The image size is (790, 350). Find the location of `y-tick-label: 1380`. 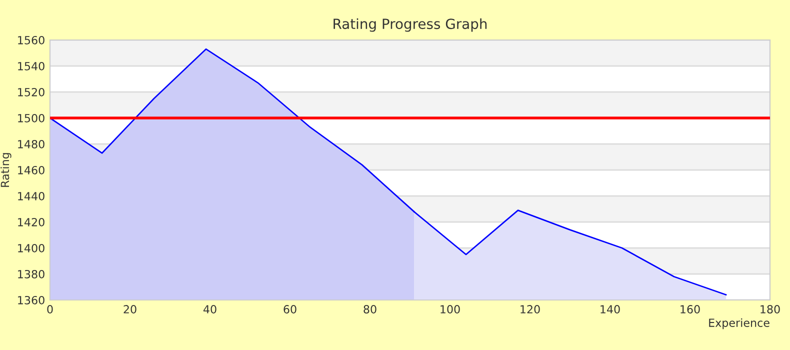

y-tick-label: 1380 is located at coordinates (31, 274).